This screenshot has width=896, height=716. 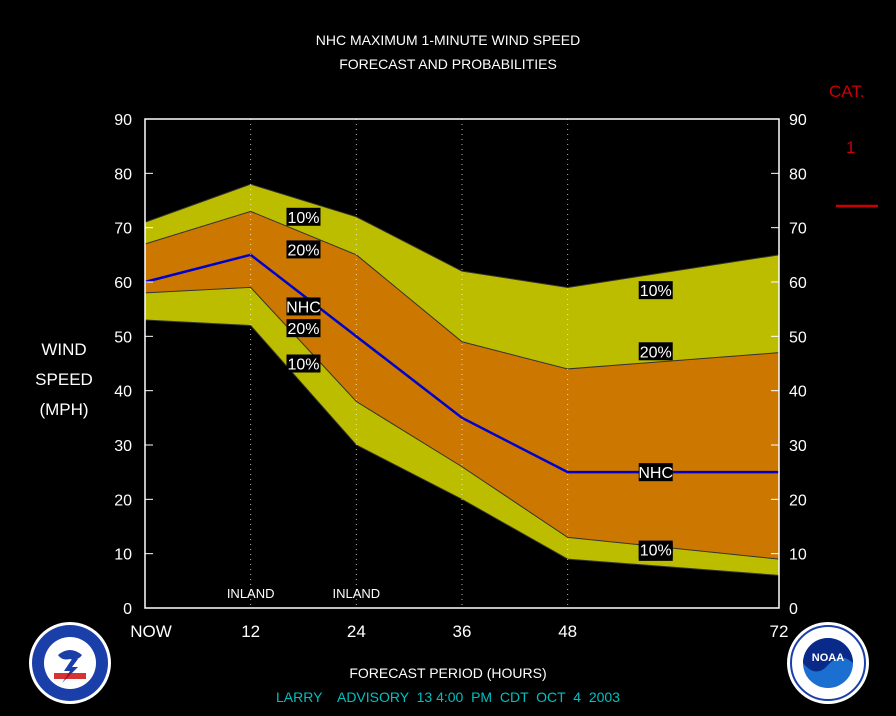 What do you see at coordinates (123, 174) in the screenshot?
I see `y-tick-label-left: 80` at bounding box center [123, 174].